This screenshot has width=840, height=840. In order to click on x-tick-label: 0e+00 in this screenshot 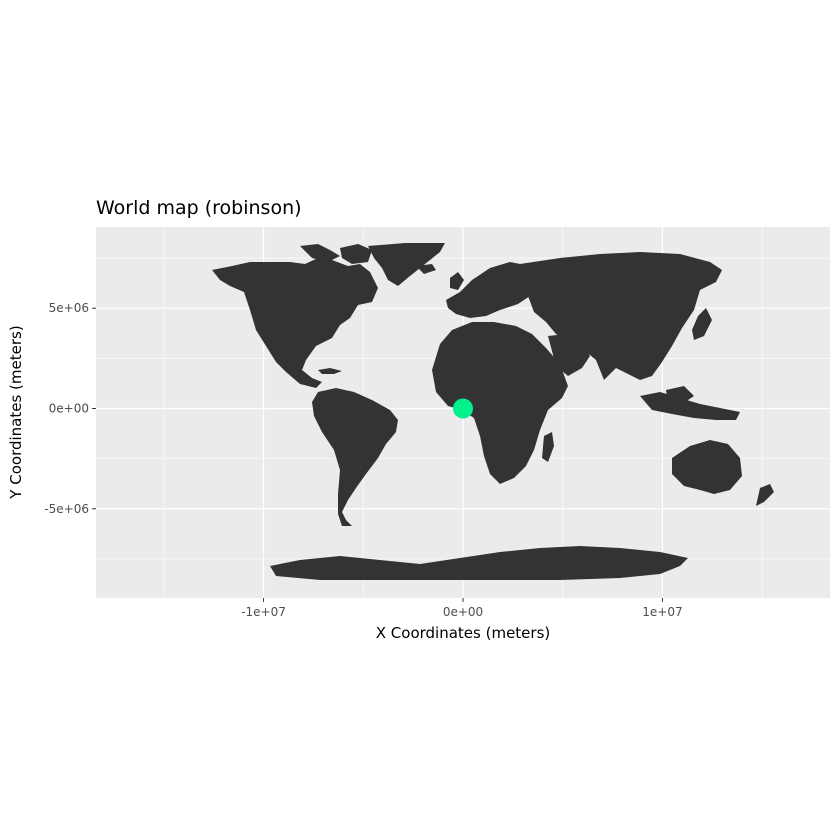, I will do `click(463, 612)`.